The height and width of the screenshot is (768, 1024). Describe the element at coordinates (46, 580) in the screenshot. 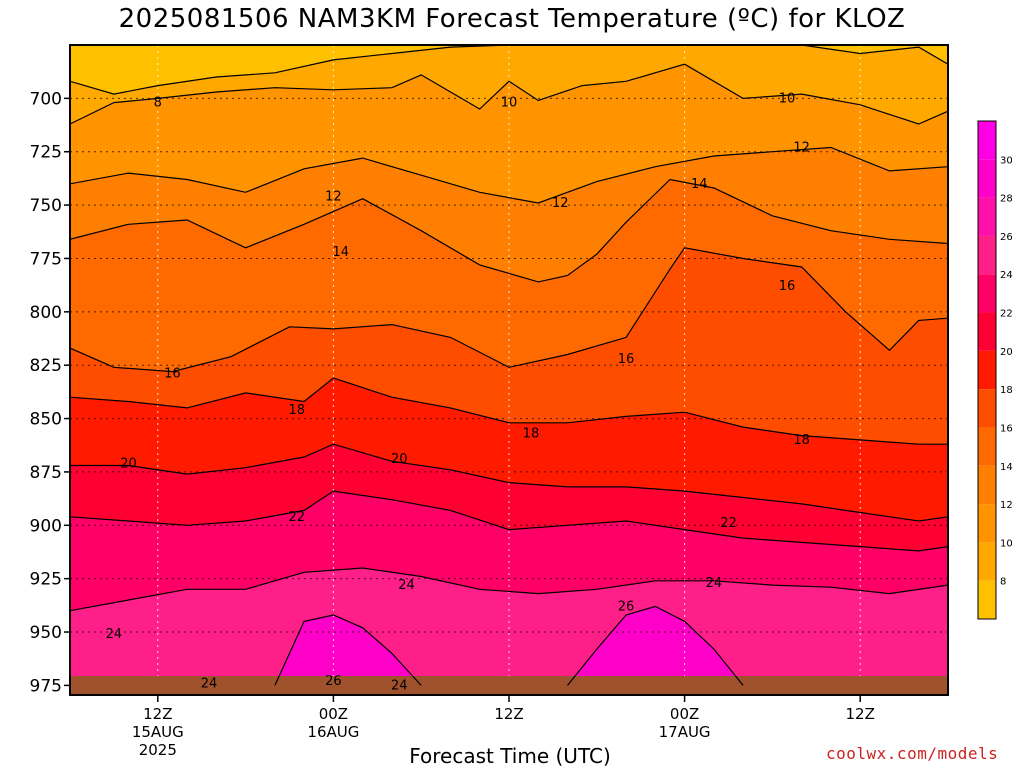

I see `y-tick-label: 925` at that location.